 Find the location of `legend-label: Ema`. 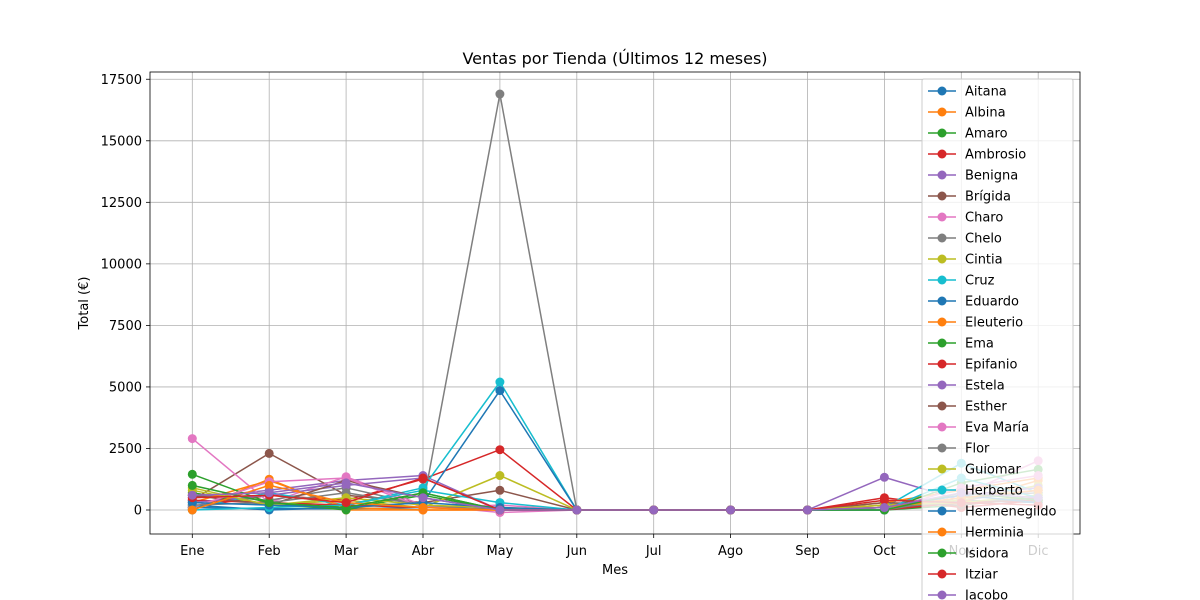

legend-label: Ema is located at coordinates (979, 344).